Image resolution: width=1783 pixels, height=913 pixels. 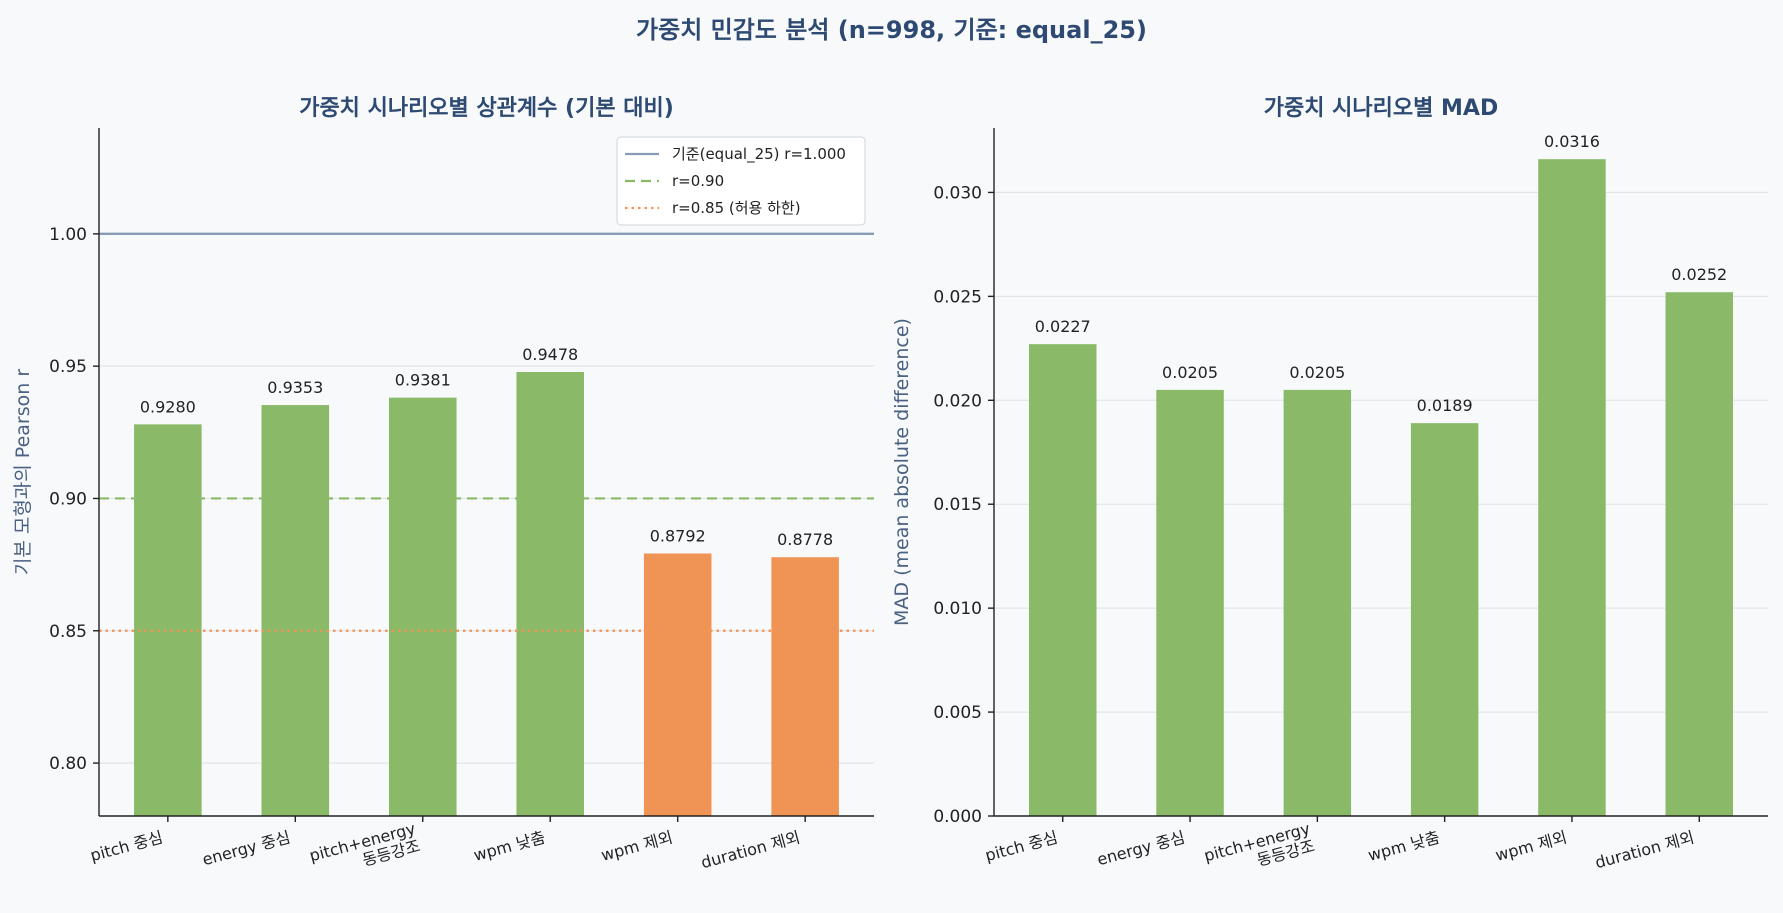 I want to click on legend: 기준(equal_25) r=1.000 r=0.90 r=0.85 (허용 하한), so click(x=741, y=181).